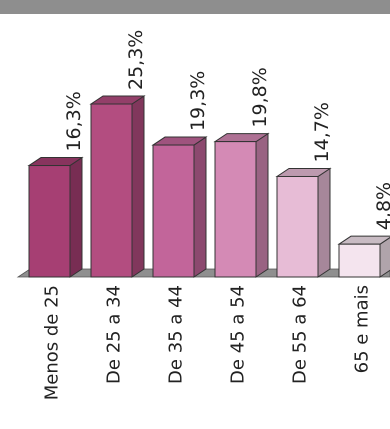 The height and width of the screenshot is (429, 390). What do you see at coordinates (136, 60) in the screenshot?
I see `value-label: 25,3%` at bounding box center [136, 60].